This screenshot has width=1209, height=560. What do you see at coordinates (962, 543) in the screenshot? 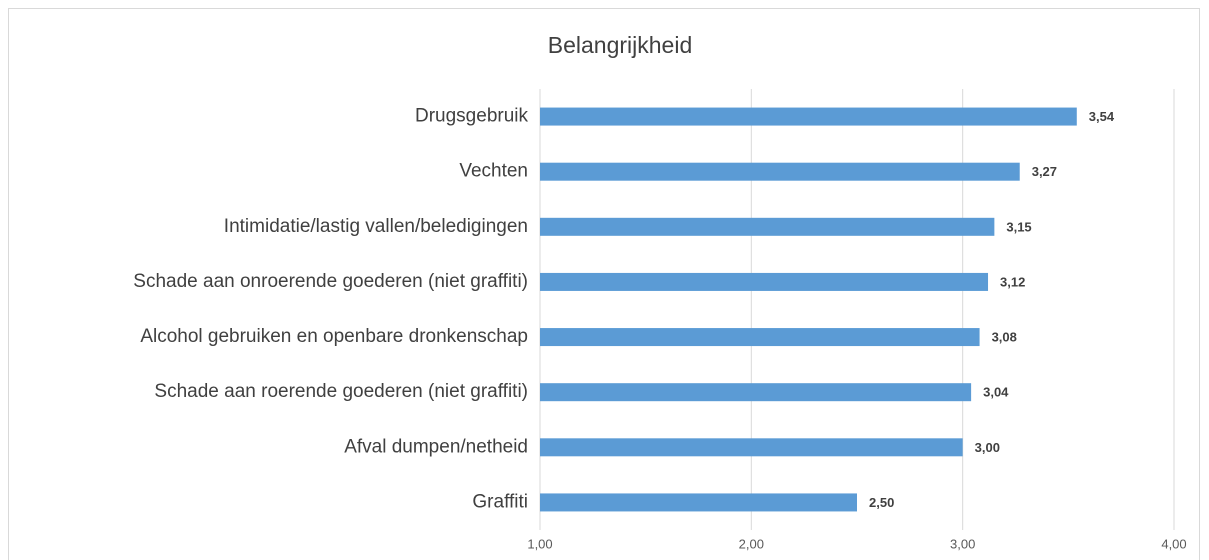
I see `x-tick-label: 3,00` at bounding box center [962, 543].